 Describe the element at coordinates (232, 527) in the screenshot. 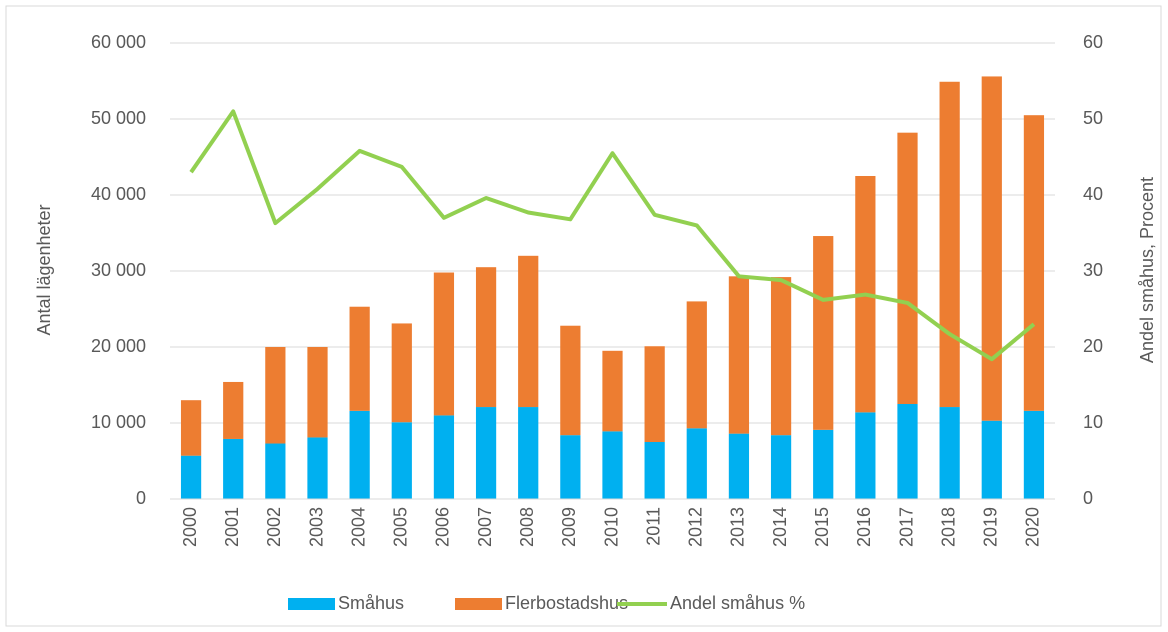

I see `x-tick-label: 2001` at that location.